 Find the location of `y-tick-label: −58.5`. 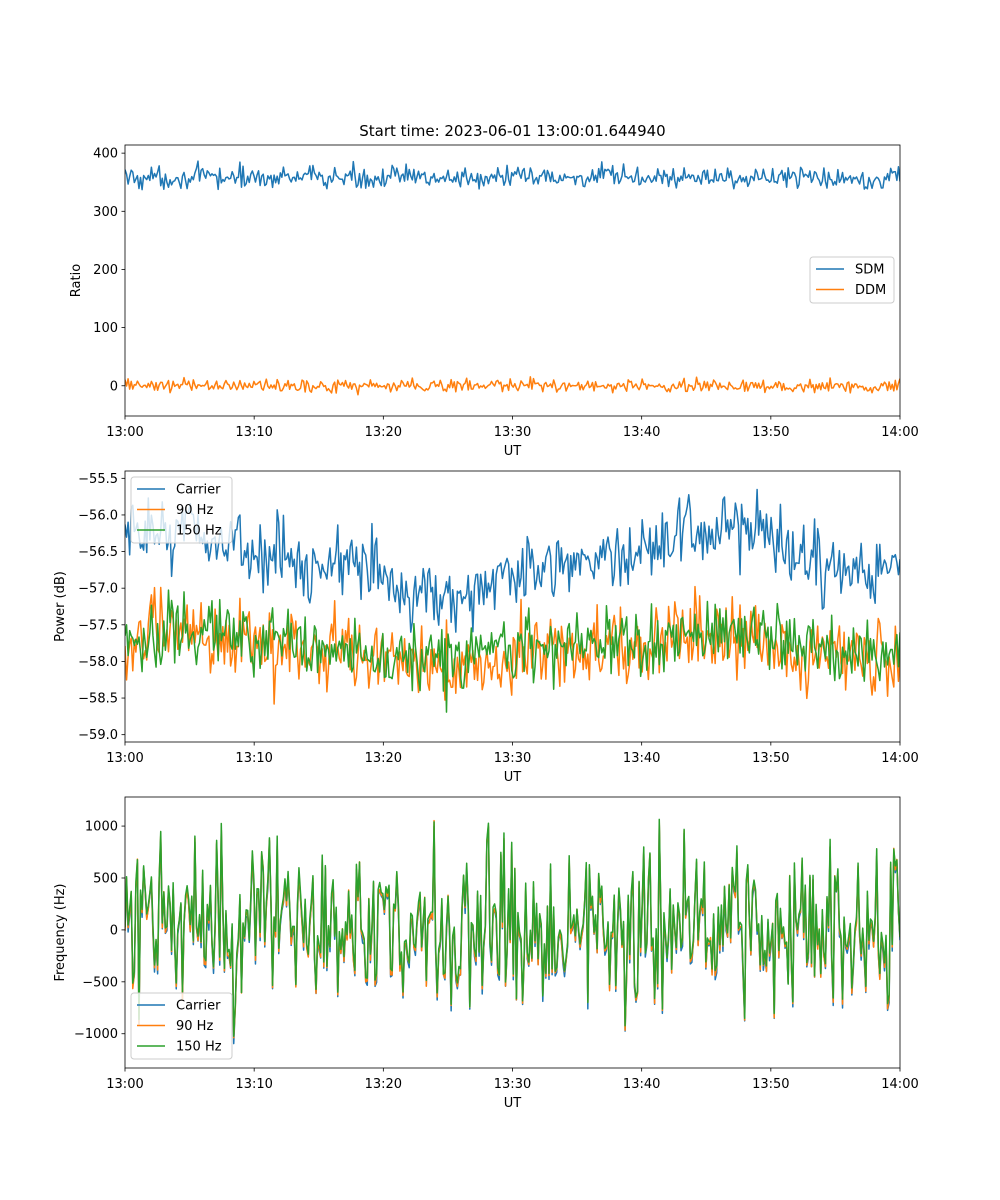

y-tick-label: −58.5 is located at coordinates (98, 699).